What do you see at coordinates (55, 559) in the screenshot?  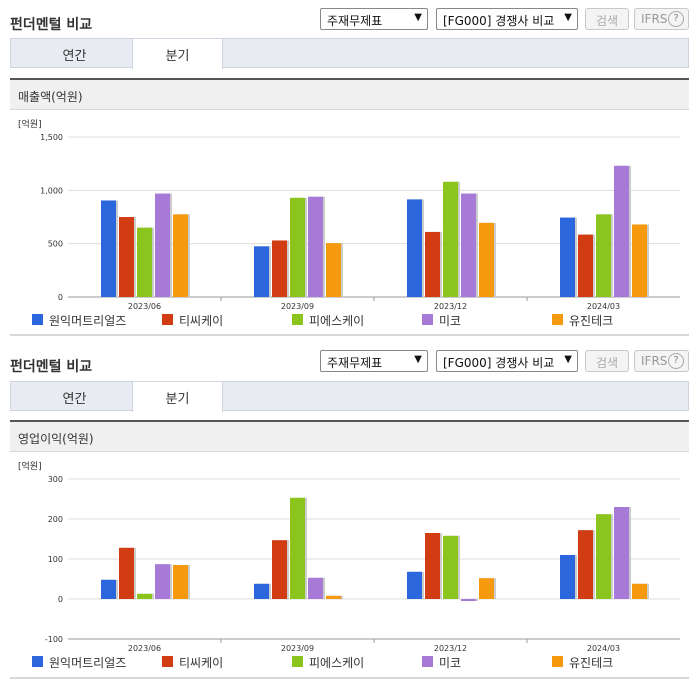 I see `y-tick-label: 100` at bounding box center [55, 559].